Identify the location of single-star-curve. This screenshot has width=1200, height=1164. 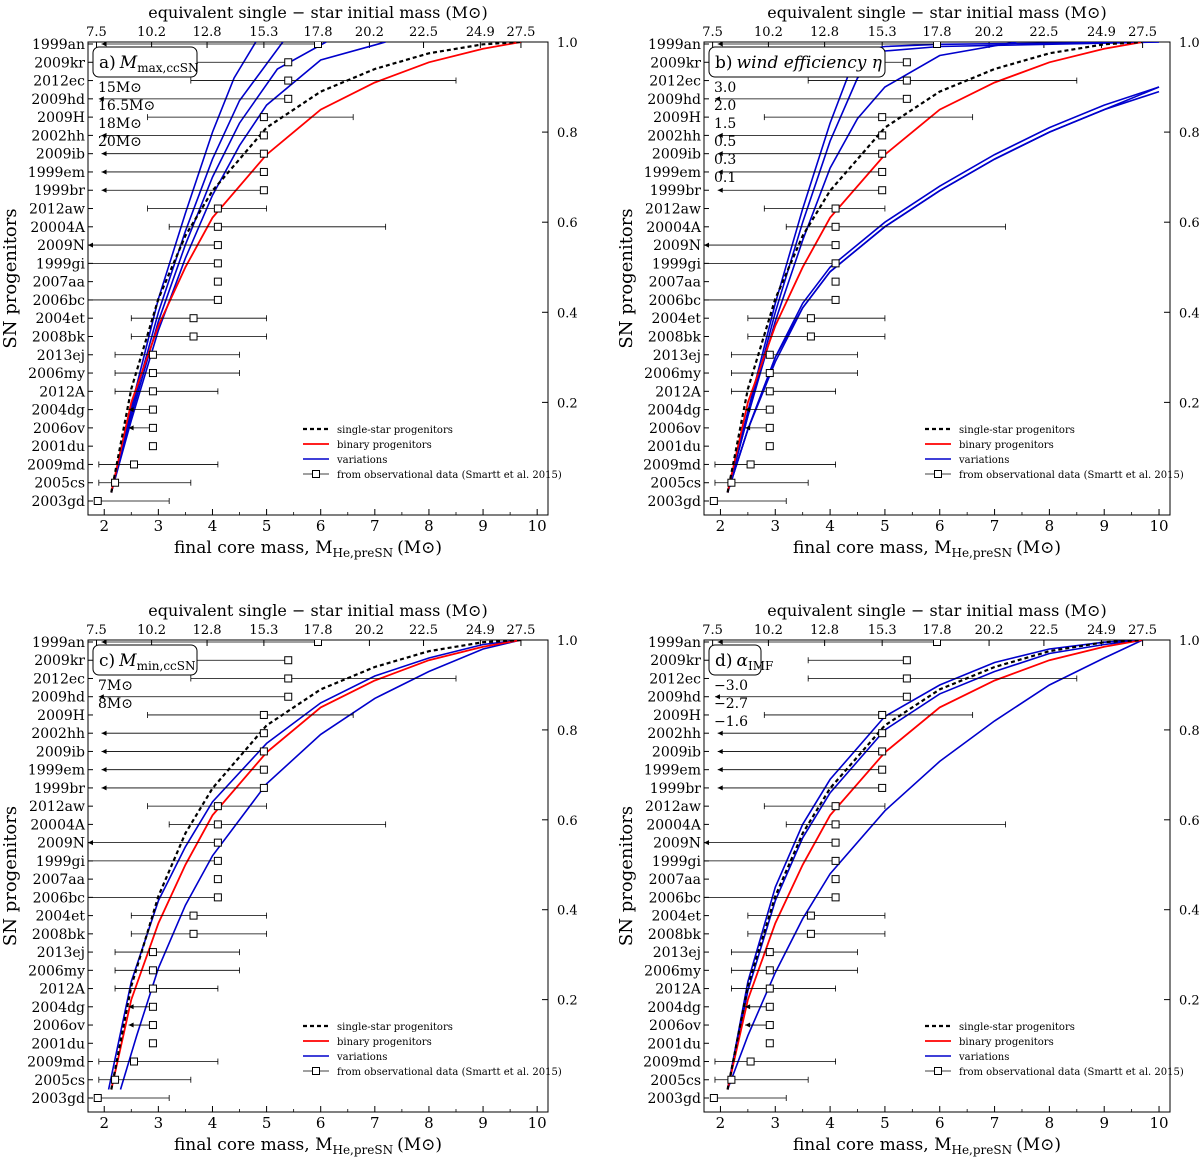
(315, 267).